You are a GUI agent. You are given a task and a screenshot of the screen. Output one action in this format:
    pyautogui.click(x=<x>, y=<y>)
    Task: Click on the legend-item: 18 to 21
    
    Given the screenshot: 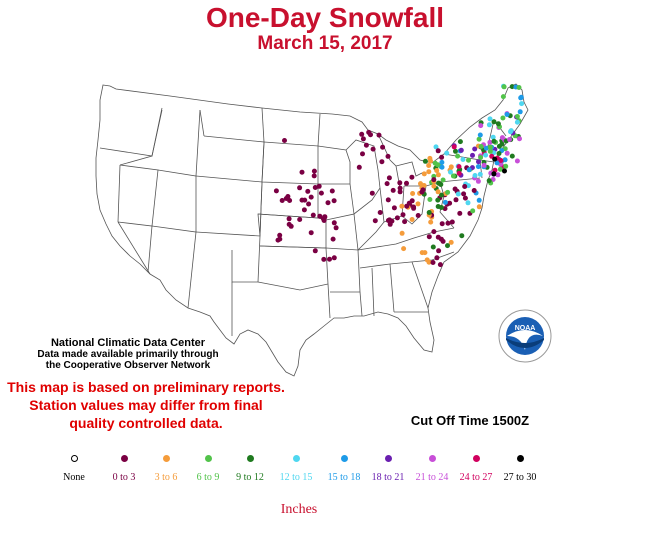 What is the action you would take?
    pyautogui.click(x=388, y=469)
    